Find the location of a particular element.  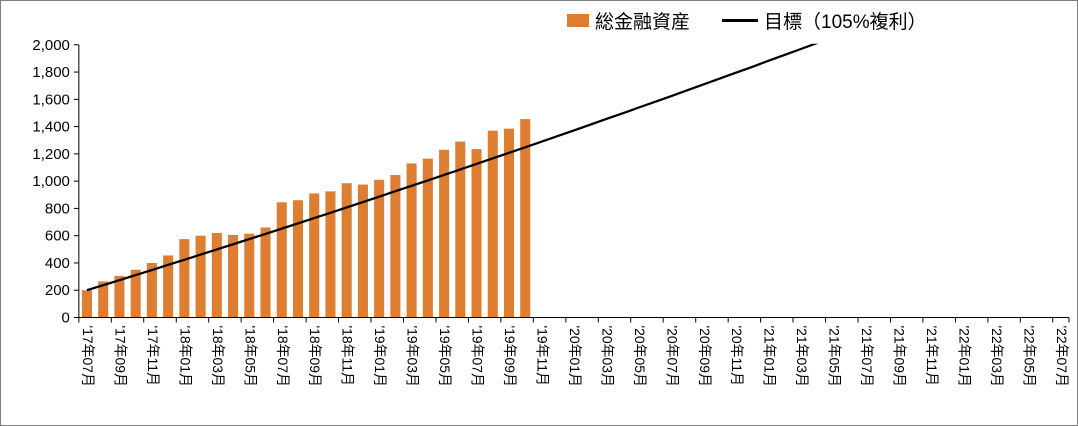

x-axis-label: '18年09月 is located at coordinates (315, 355).